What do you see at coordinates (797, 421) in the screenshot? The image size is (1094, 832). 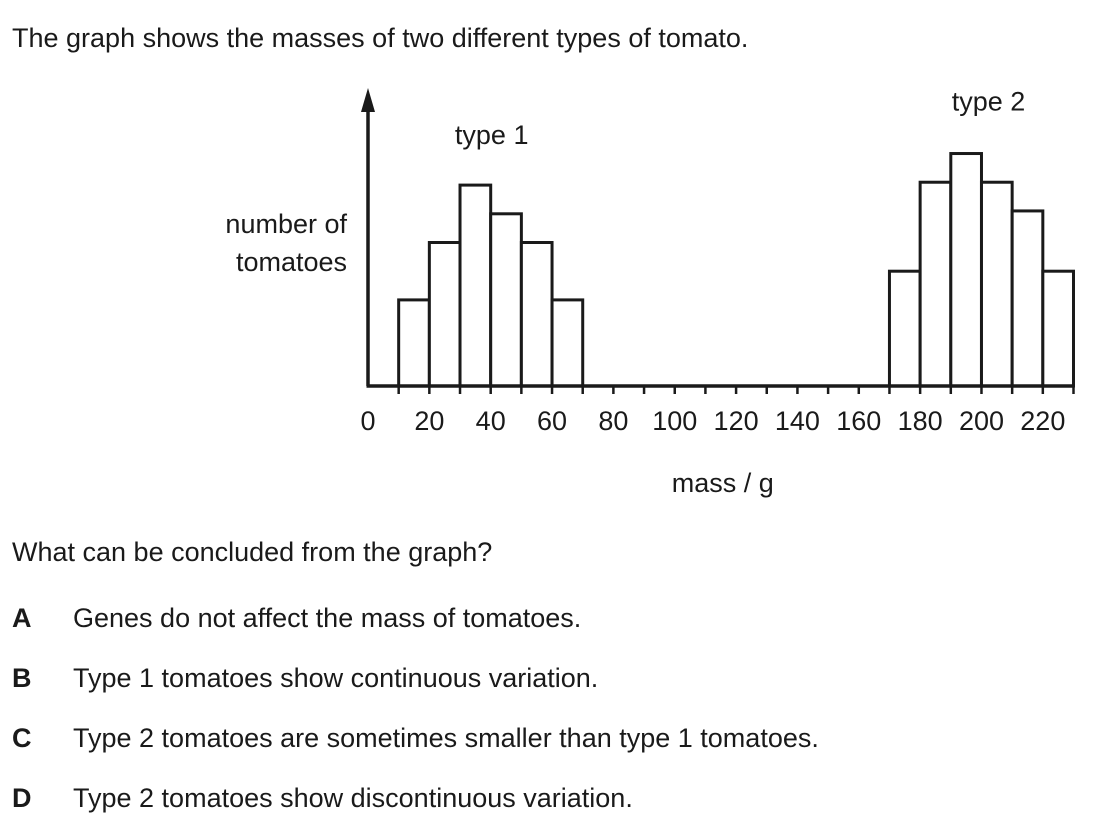 I see `x-tick-label: 140` at bounding box center [797, 421].